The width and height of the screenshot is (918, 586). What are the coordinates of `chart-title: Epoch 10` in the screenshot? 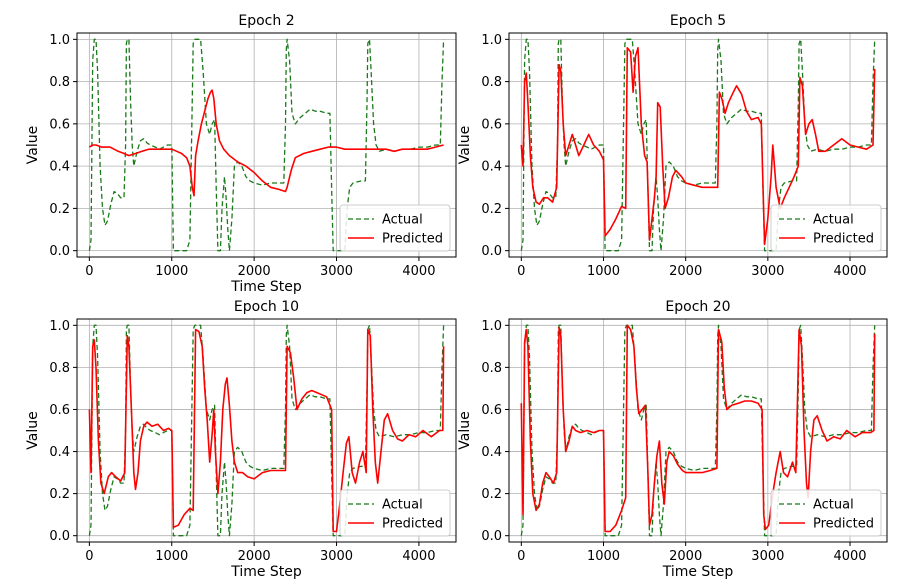 It's located at (266, 307).